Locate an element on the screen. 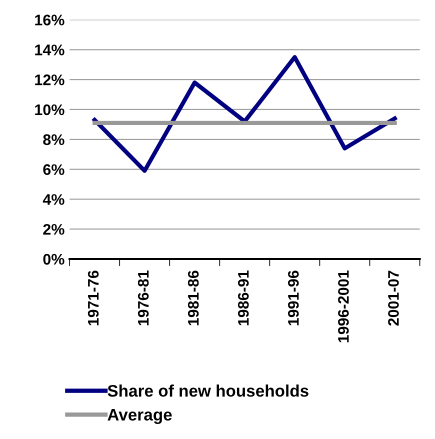 This screenshot has width=435, height=439. y-tick-label: 14% is located at coordinates (49, 50).